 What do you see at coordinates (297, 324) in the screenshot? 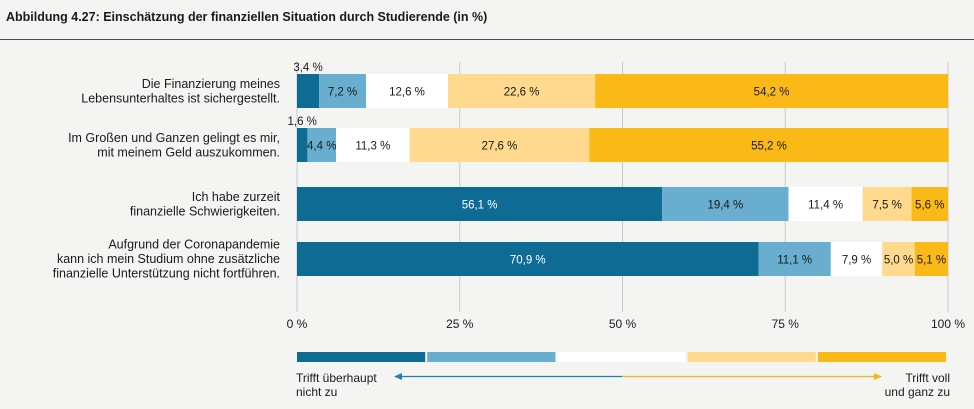
I see `x-tick-label: 0 %` at bounding box center [297, 324].